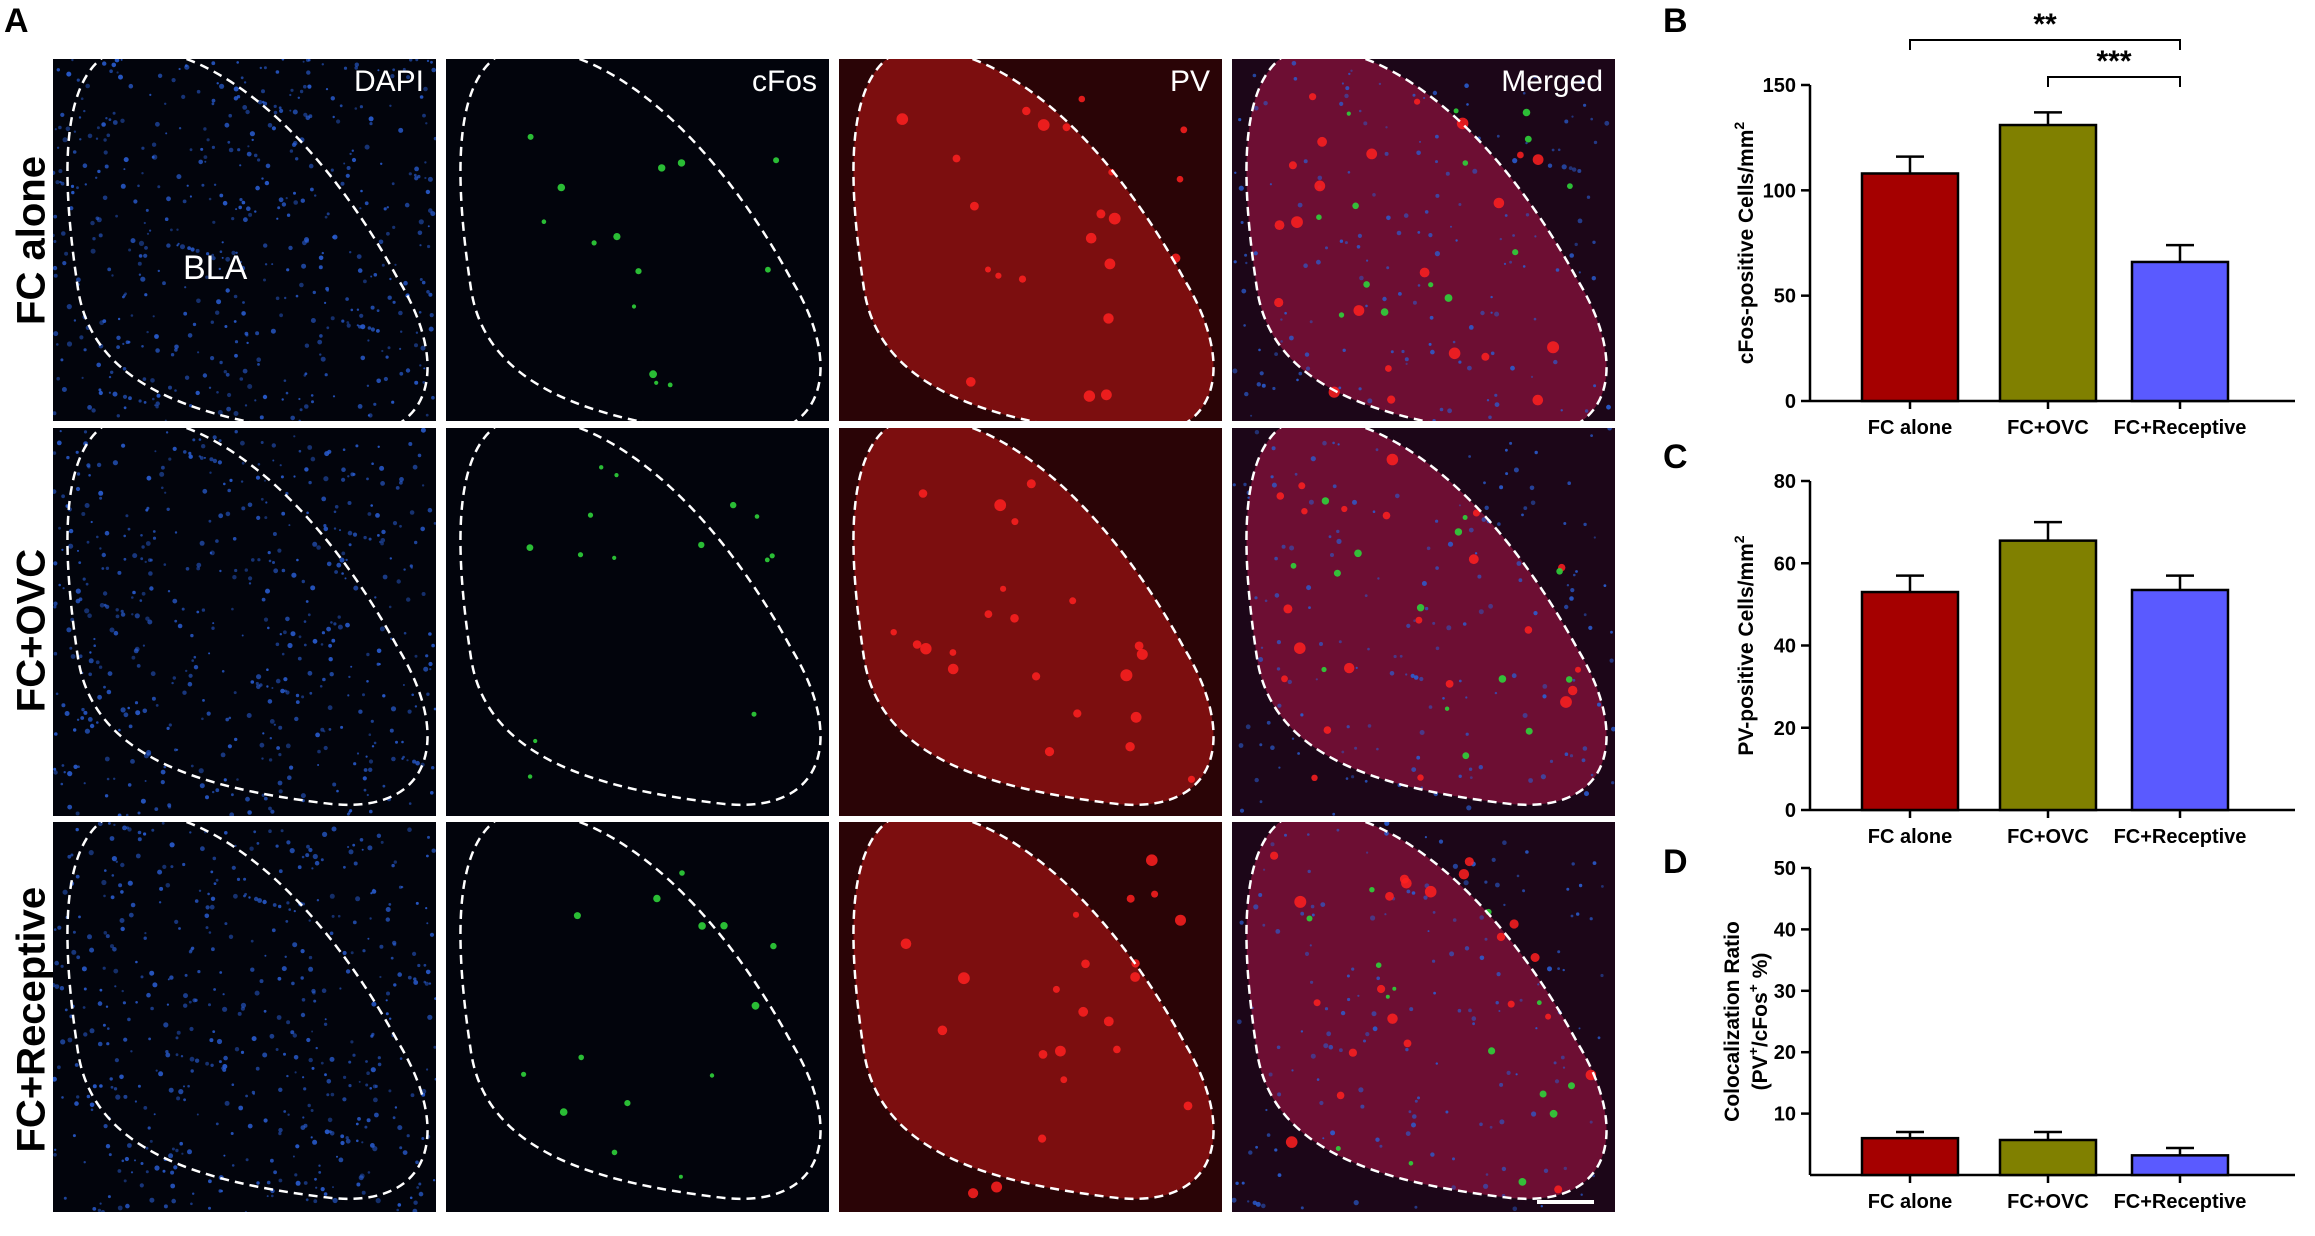  What do you see at coordinates (637, 1017) in the screenshot?
I see `micrograph-background` at bounding box center [637, 1017].